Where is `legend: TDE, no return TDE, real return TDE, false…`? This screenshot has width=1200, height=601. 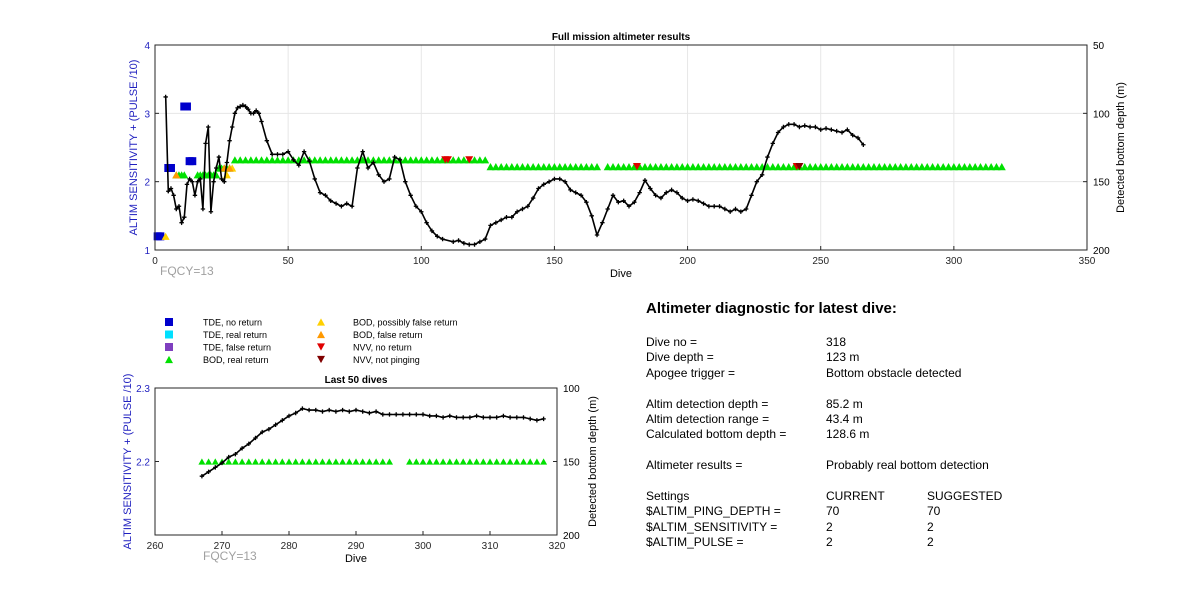 legend: TDE, no return TDE, real return TDE, false… is located at coordinates (311, 341).